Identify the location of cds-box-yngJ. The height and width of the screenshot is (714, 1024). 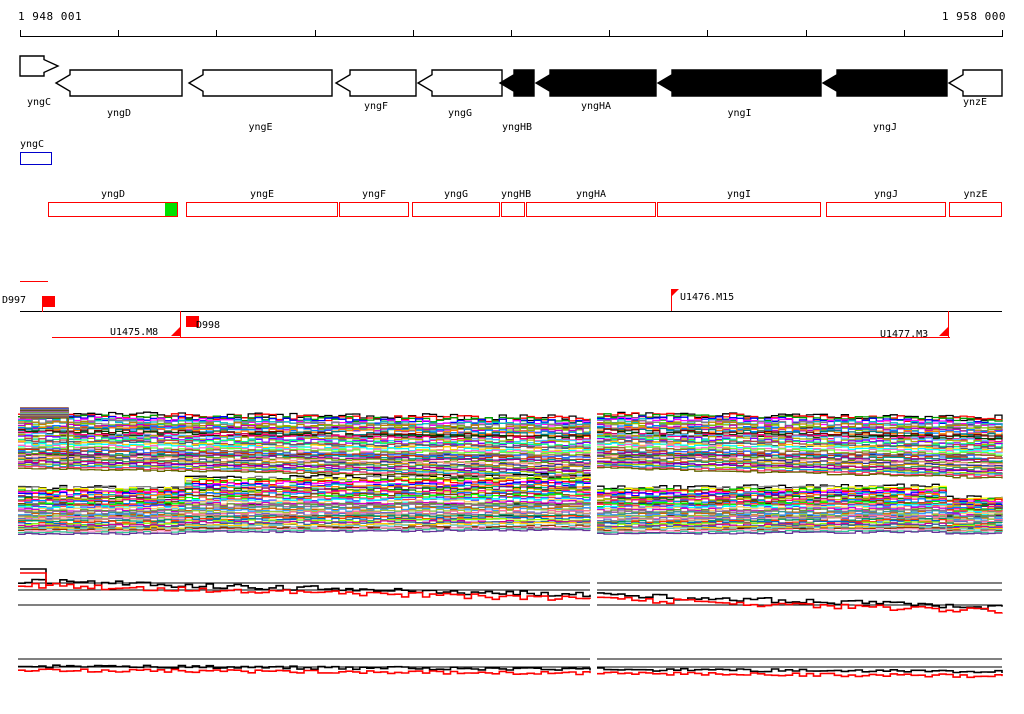
(886, 209).